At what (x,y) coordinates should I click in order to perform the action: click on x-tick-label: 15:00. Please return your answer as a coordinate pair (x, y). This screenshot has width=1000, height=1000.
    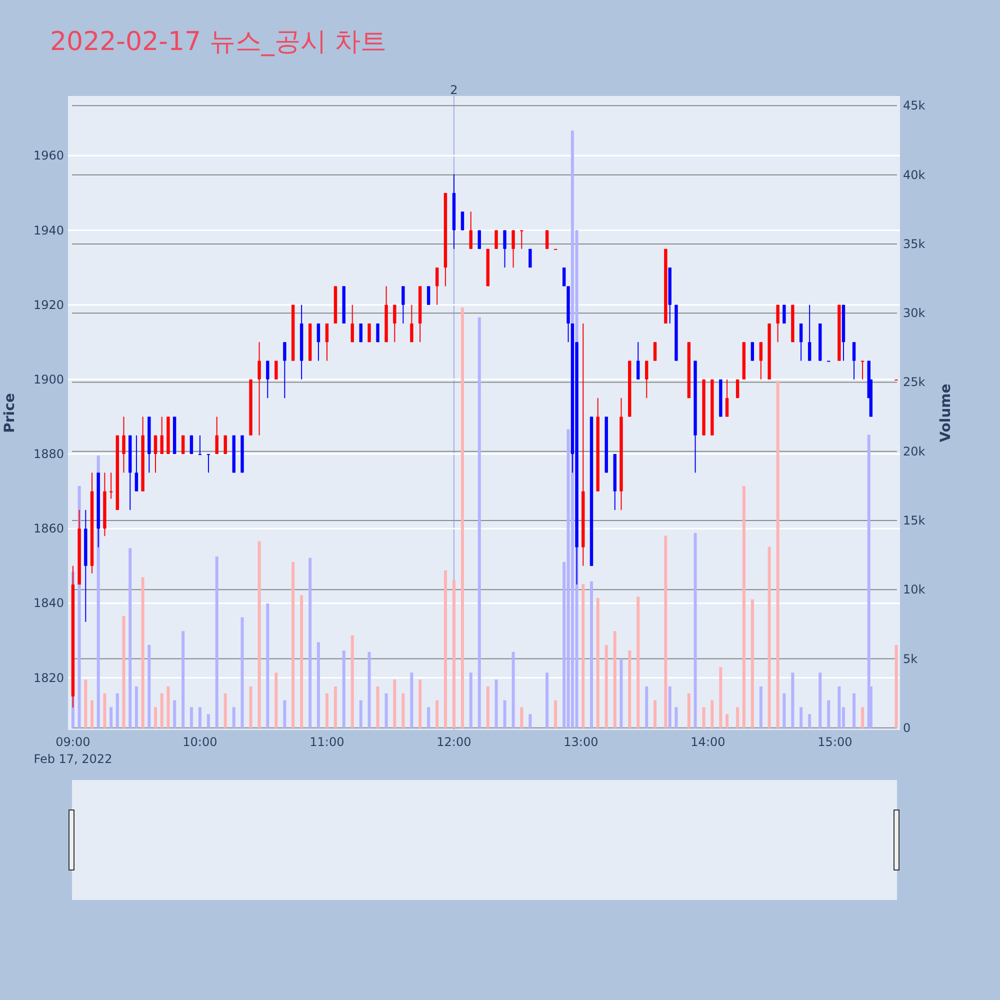
    Looking at the image, I should click on (835, 742).